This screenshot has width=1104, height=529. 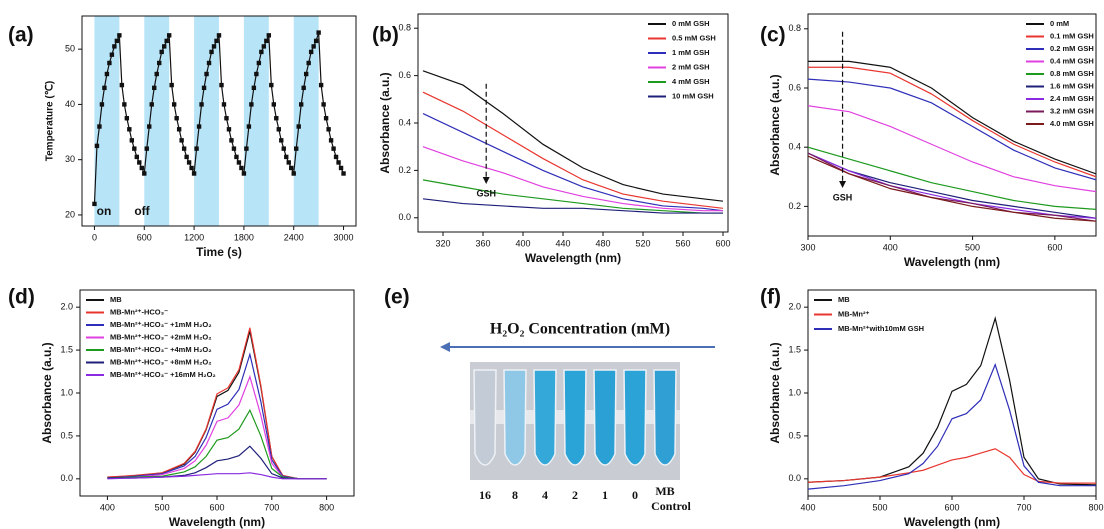 What do you see at coordinates (691, 66) in the screenshot?
I see `legend-label: 2 mM GSH` at bounding box center [691, 66].